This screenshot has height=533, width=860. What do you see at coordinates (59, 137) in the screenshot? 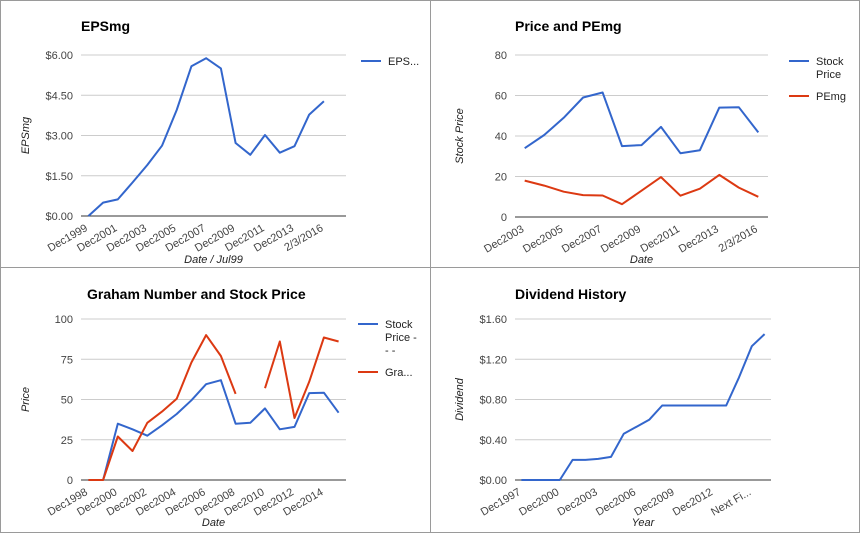
I see `y-tick-label: $3.00` at bounding box center [59, 137].